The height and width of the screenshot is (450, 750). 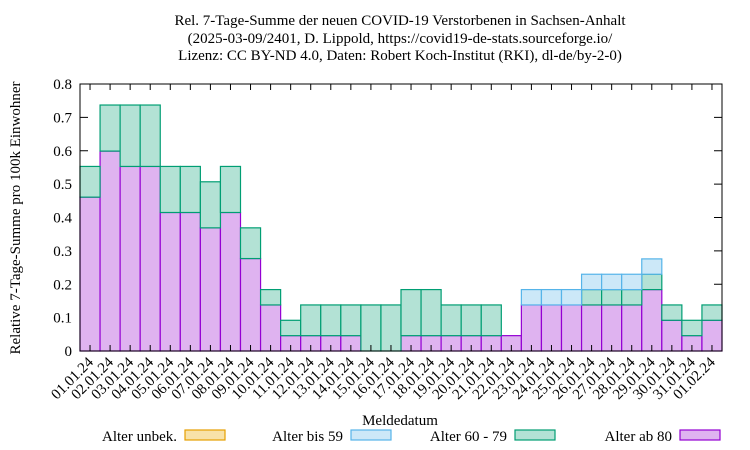 What do you see at coordinates (62, 319) in the screenshot?
I see `y-tick-label: 0.1` at bounding box center [62, 319].